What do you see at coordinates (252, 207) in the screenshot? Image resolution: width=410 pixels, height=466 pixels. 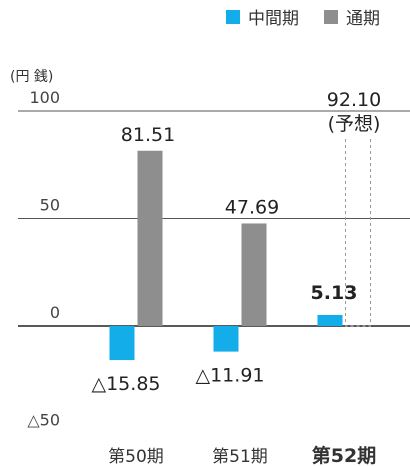 I see `value-label-annual: 47.69` at bounding box center [252, 207].